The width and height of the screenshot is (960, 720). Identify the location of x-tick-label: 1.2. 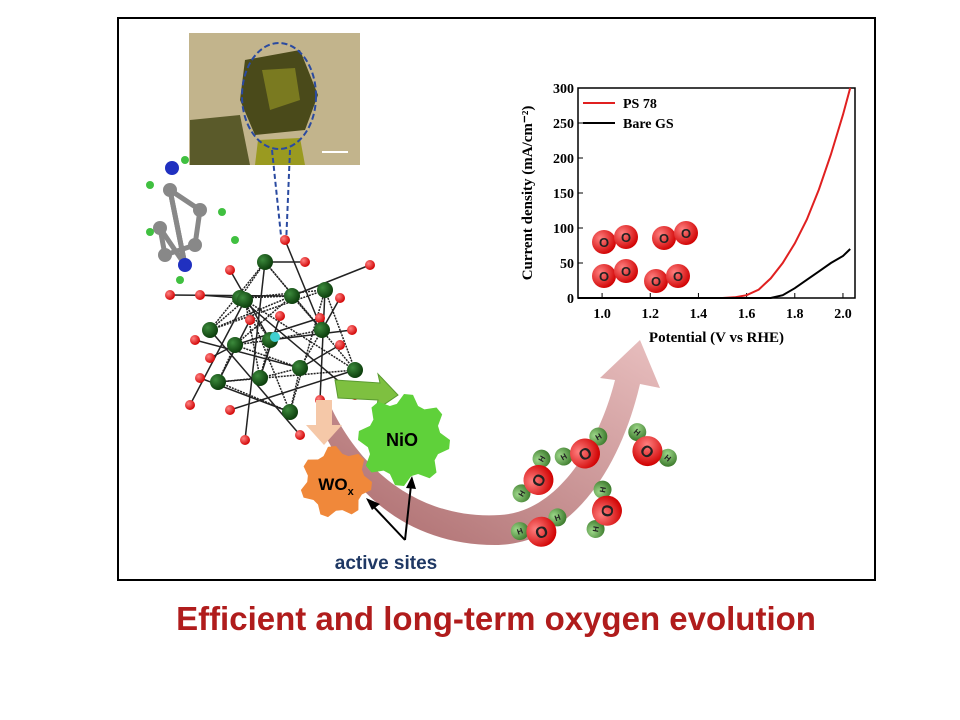
(651, 314).